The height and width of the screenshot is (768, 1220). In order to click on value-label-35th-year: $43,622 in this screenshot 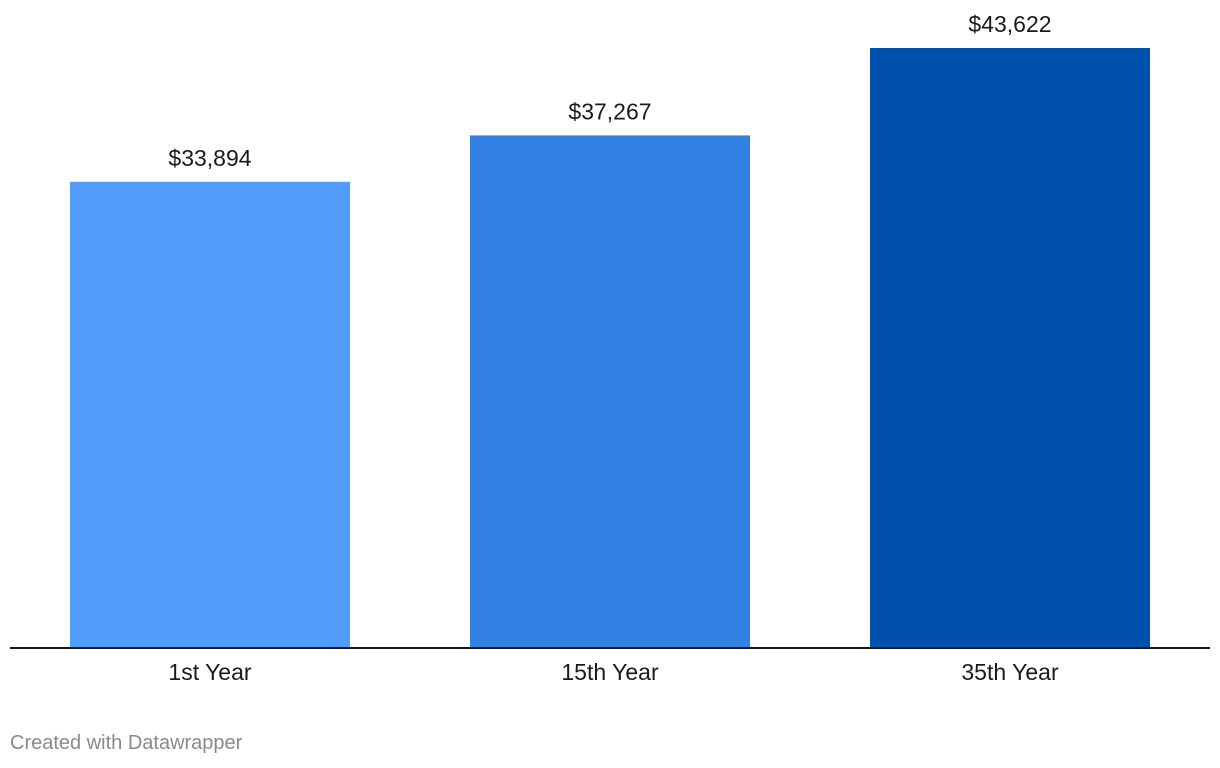, I will do `click(1009, 24)`.